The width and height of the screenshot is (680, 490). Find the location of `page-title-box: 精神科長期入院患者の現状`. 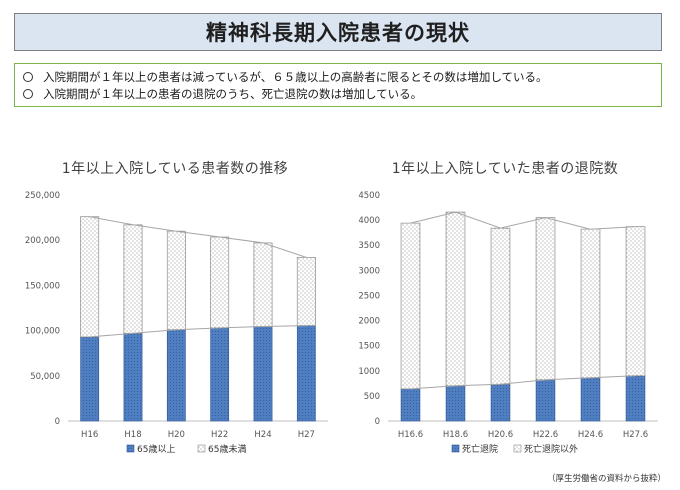

page-title-box: 精神科長期入院患者の現状 is located at coordinates (338, 32).